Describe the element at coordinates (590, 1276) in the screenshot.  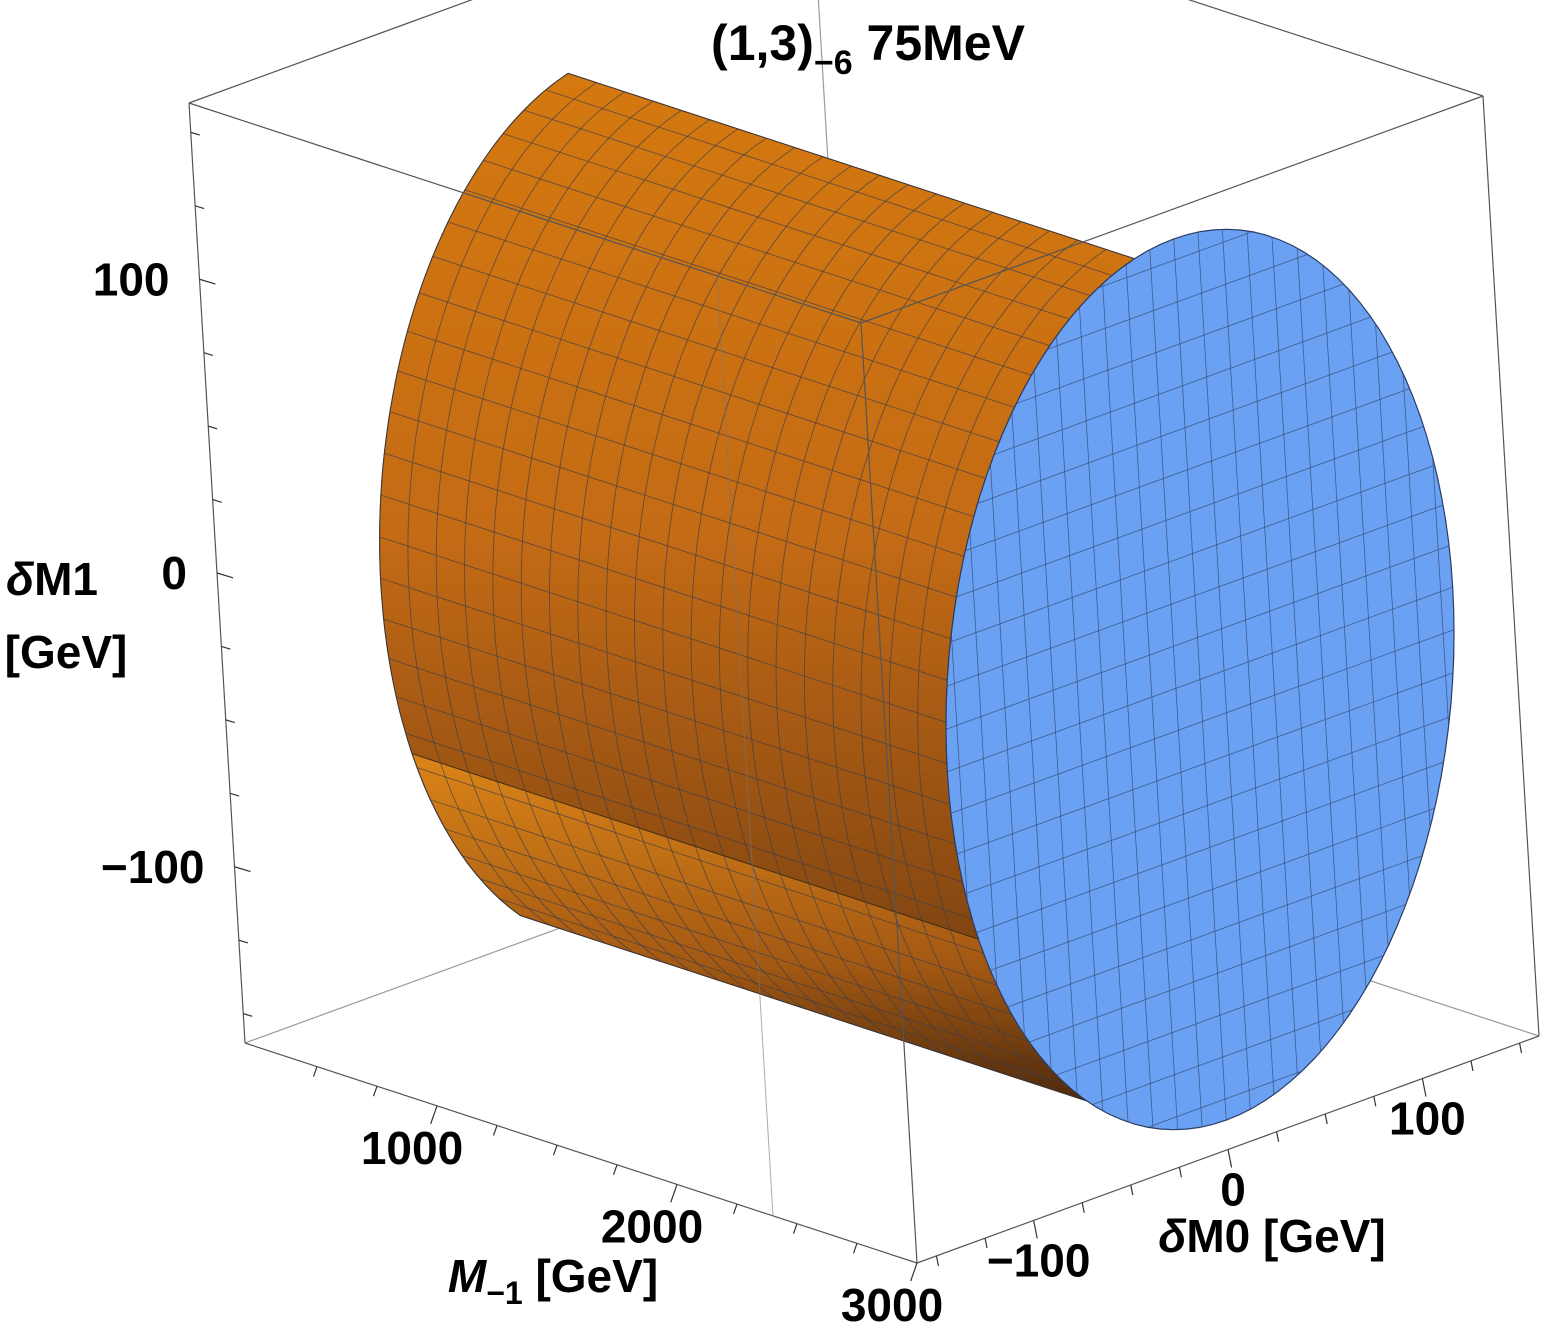
I see `x-axis-label-unit: [GeV]` at that location.